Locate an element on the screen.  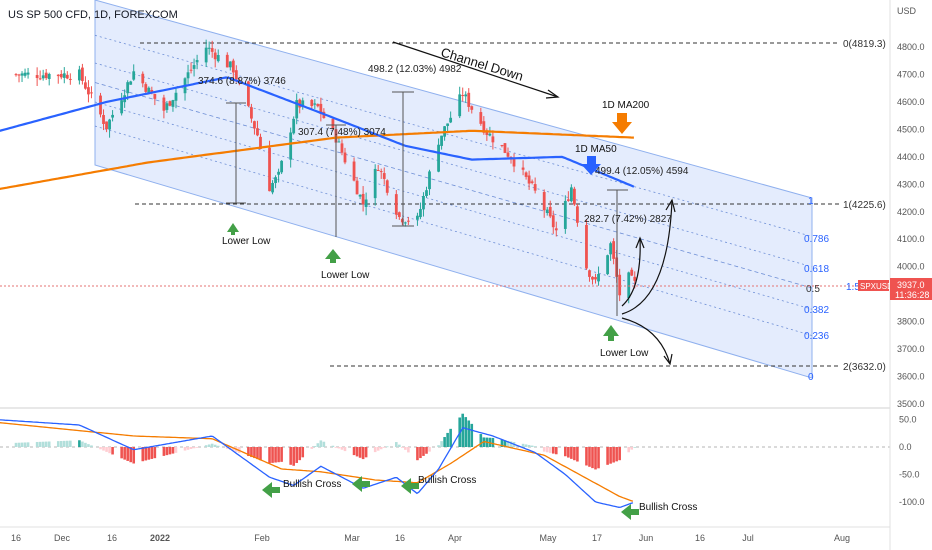
badge-price-box is located at coordinates (911, 289).